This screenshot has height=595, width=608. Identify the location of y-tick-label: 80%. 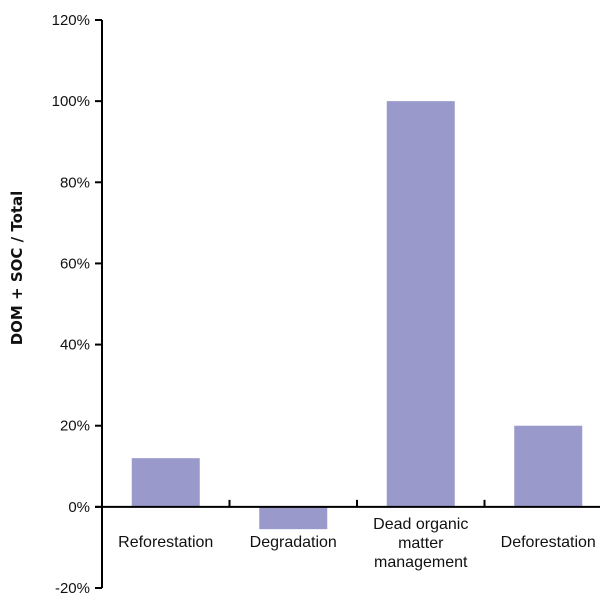
(75, 182).